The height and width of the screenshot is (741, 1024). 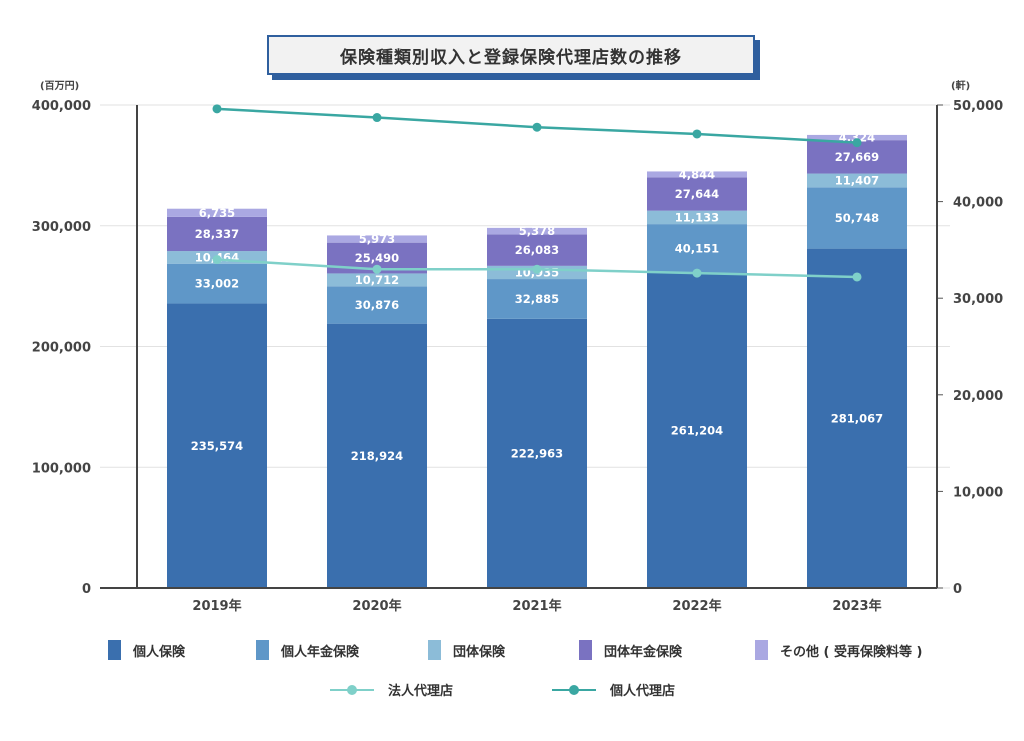 I want to click on legend-item-sonota: その他 ( 受再保険料等 ), so click(x=838, y=650).